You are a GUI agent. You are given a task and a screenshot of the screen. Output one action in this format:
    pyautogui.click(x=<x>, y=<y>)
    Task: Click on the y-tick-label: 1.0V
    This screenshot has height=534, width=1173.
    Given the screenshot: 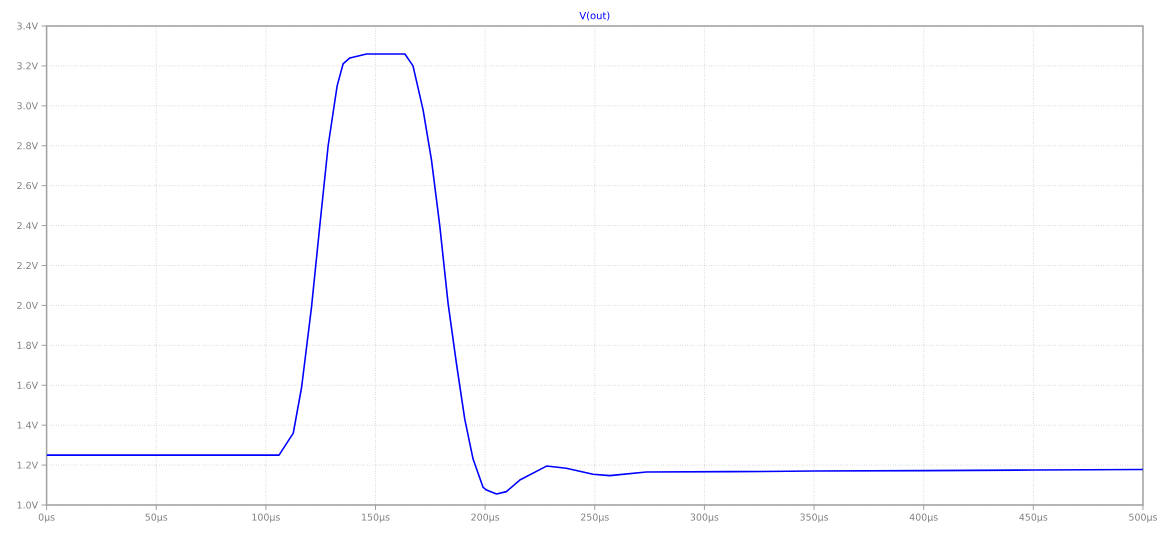 What is the action you would take?
    pyautogui.click(x=28, y=505)
    